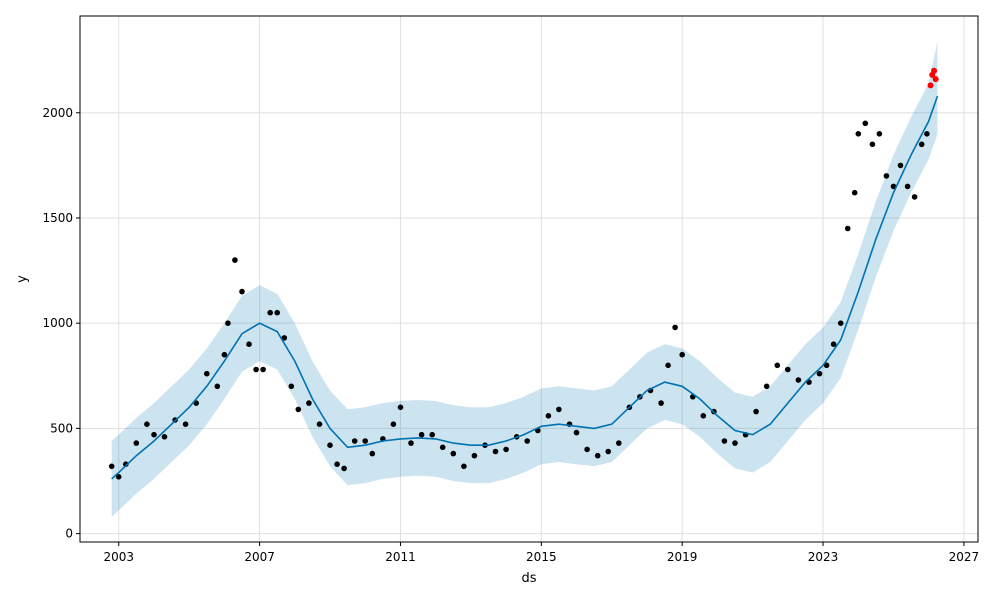 The height and width of the screenshot is (600, 1000). Describe the element at coordinates (823, 557) in the screenshot. I see `x-tick-label: 2023` at that location.